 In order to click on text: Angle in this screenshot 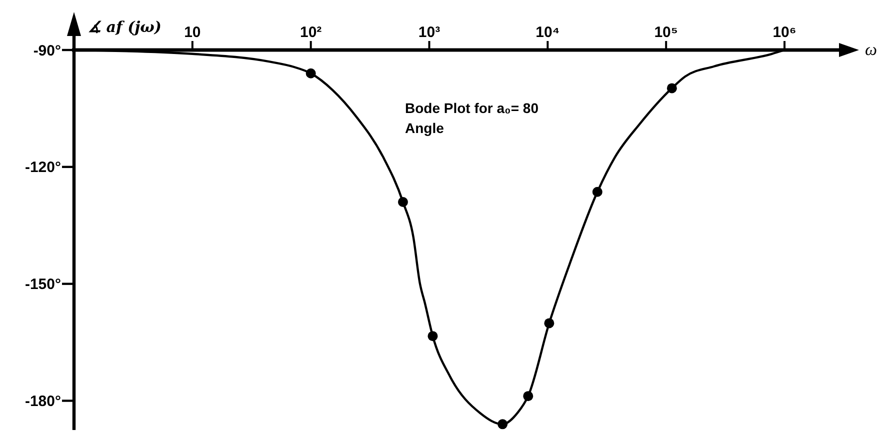, I will do `click(424, 128)`.